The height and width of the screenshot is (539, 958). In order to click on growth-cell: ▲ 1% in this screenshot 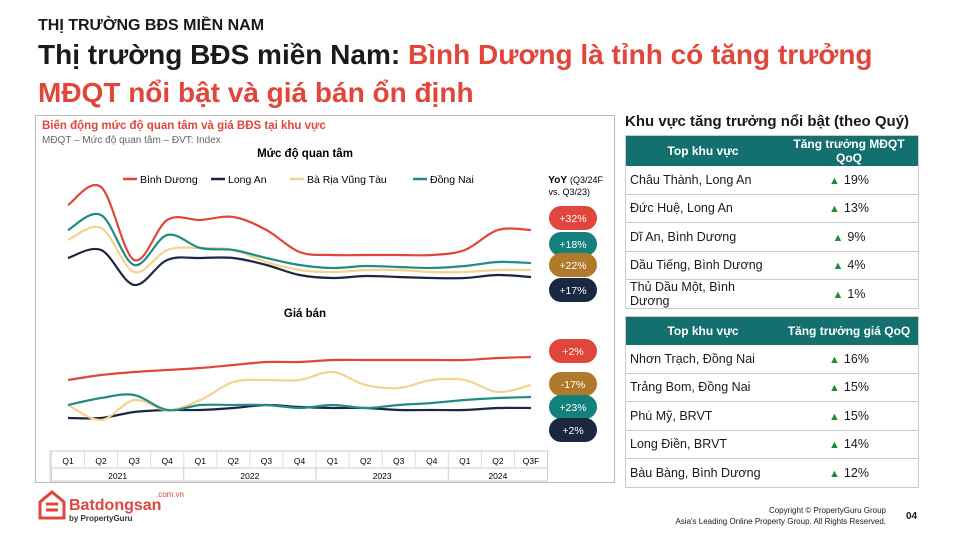, I will do `click(849, 294)`.